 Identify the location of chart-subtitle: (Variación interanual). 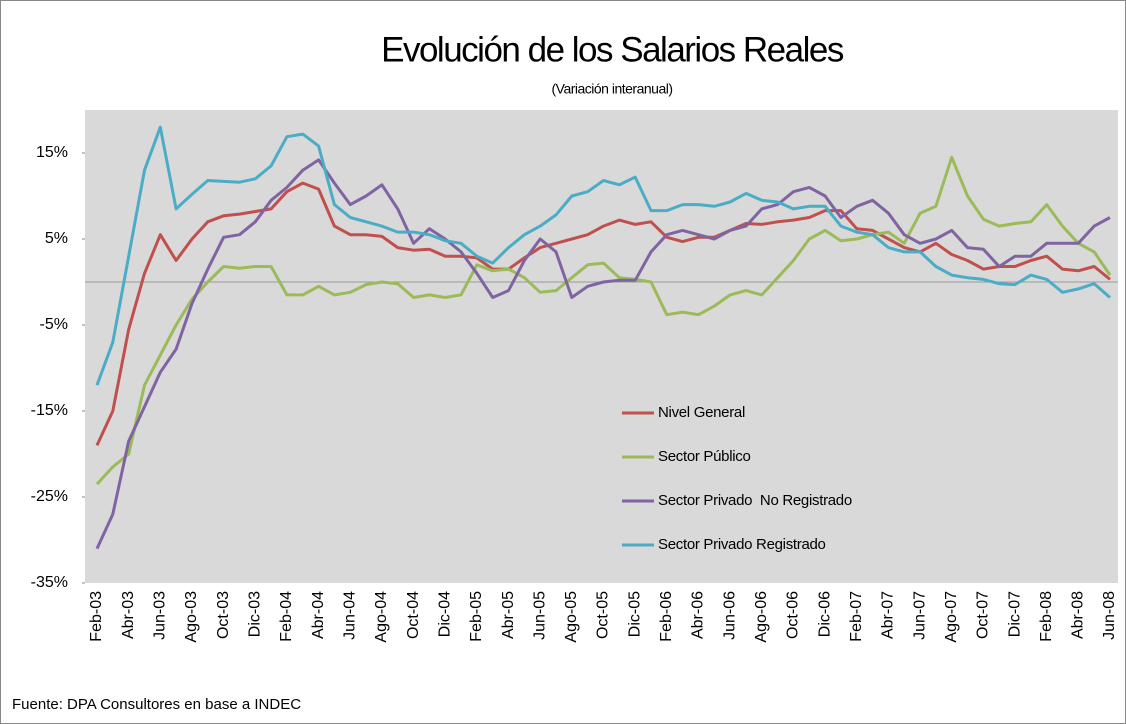
(611, 89).